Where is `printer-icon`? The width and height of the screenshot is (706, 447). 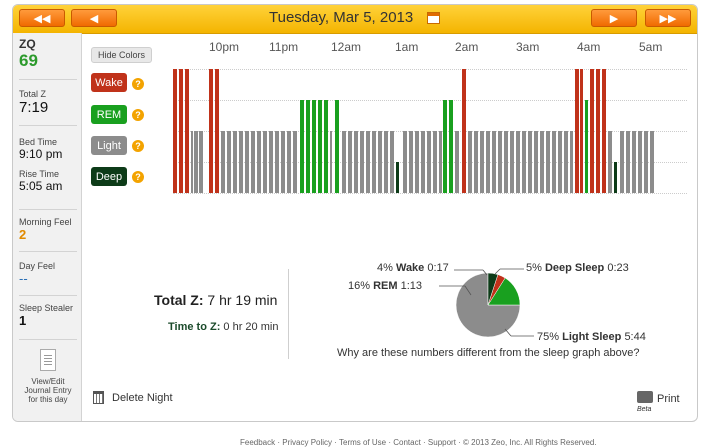 printer-icon is located at coordinates (645, 397).